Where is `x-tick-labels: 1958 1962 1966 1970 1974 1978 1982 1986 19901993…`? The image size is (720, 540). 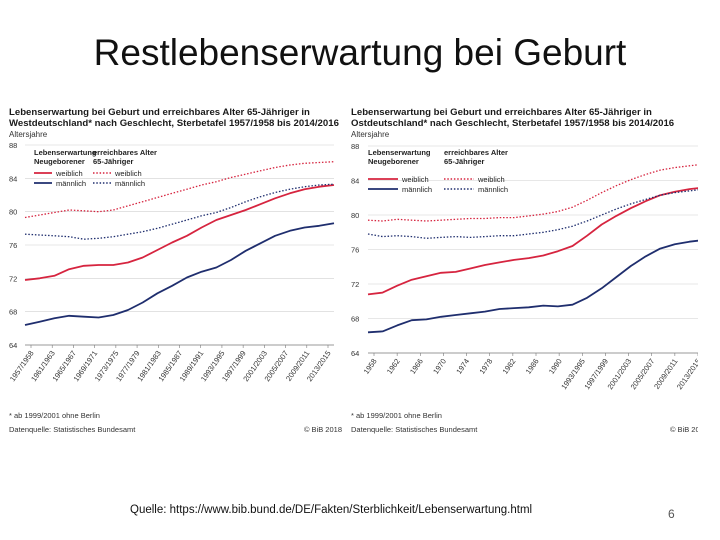 x-tick-labels: 1958 1962 1966 1970 1974 1978 1982 1986 19901993… is located at coordinates (530, 374).